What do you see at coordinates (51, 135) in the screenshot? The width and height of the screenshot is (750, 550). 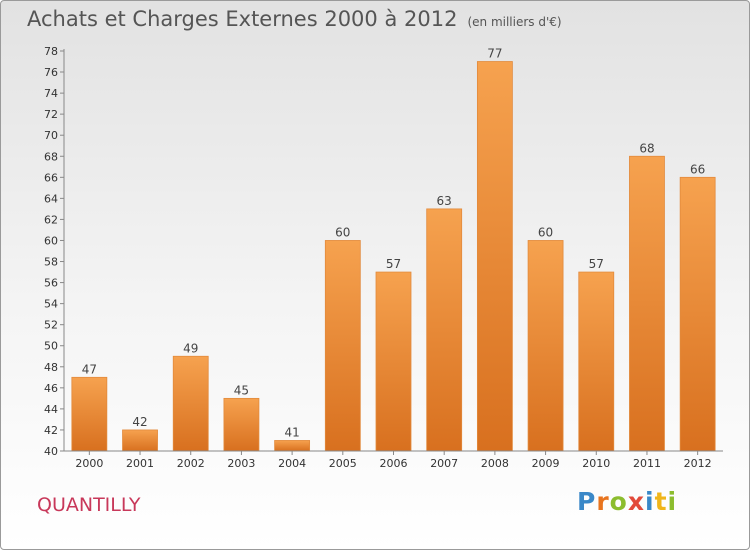 I see `y-tick-label-70: 70` at bounding box center [51, 135].